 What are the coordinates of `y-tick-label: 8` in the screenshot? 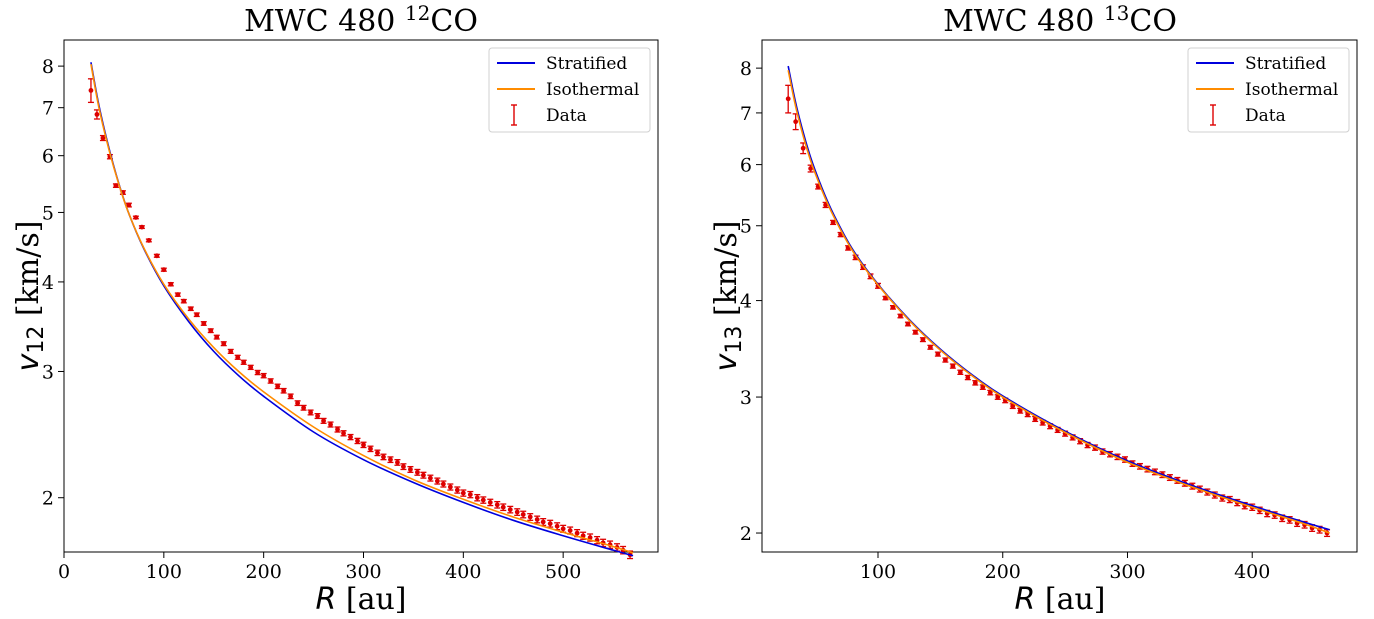 It's located at (746, 69).